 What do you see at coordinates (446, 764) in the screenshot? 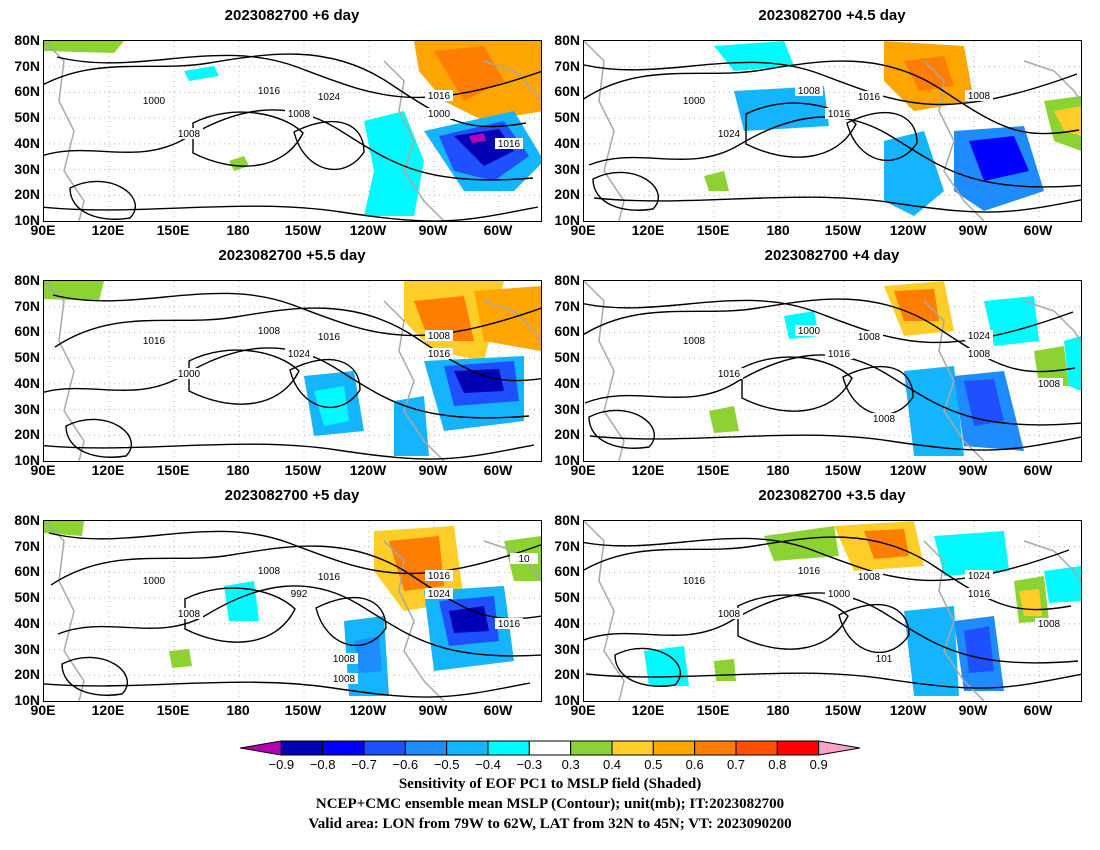
I see `colorbar-tick-label: −0.5` at bounding box center [446, 764].